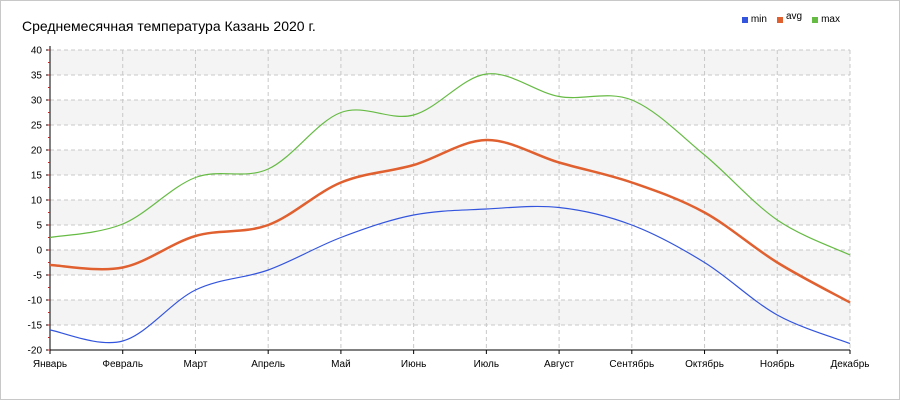 Image resolution: width=900 pixels, height=400 pixels. What do you see at coordinates (195, 364) in the screenshot?
I see `x-tick-label: Март` at bounding box center [195, 364].